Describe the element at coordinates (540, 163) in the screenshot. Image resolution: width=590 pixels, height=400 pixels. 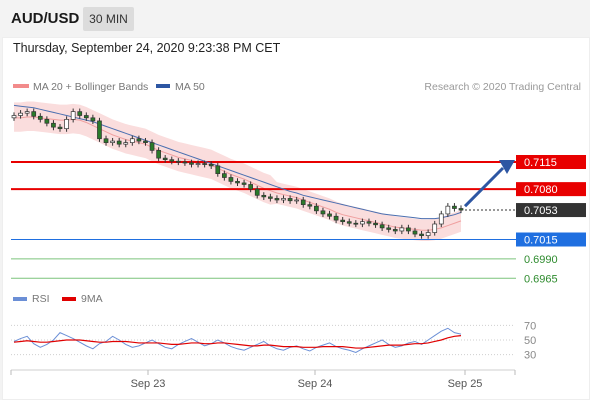
I see `level-label-0.7115: 0.7115` at that location.